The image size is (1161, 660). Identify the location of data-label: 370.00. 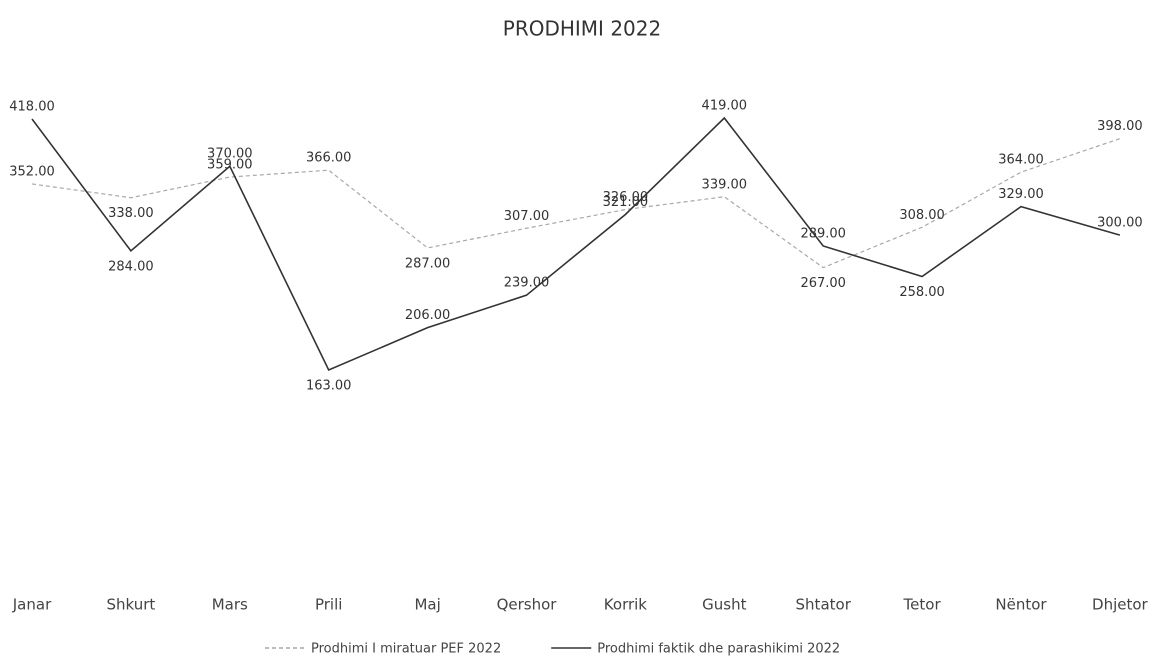
(230, 154).